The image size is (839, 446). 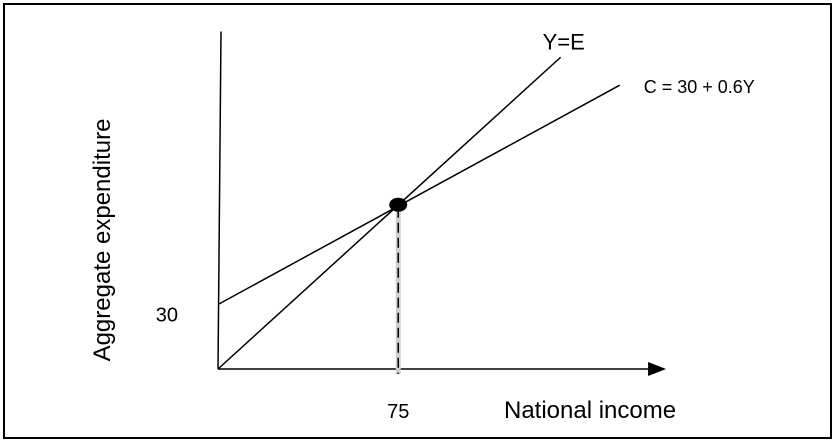 What do you see at coordinates (590, 410) in the screenshot?
I see `x-axis-label: National income` at bounding box center [590, 410].